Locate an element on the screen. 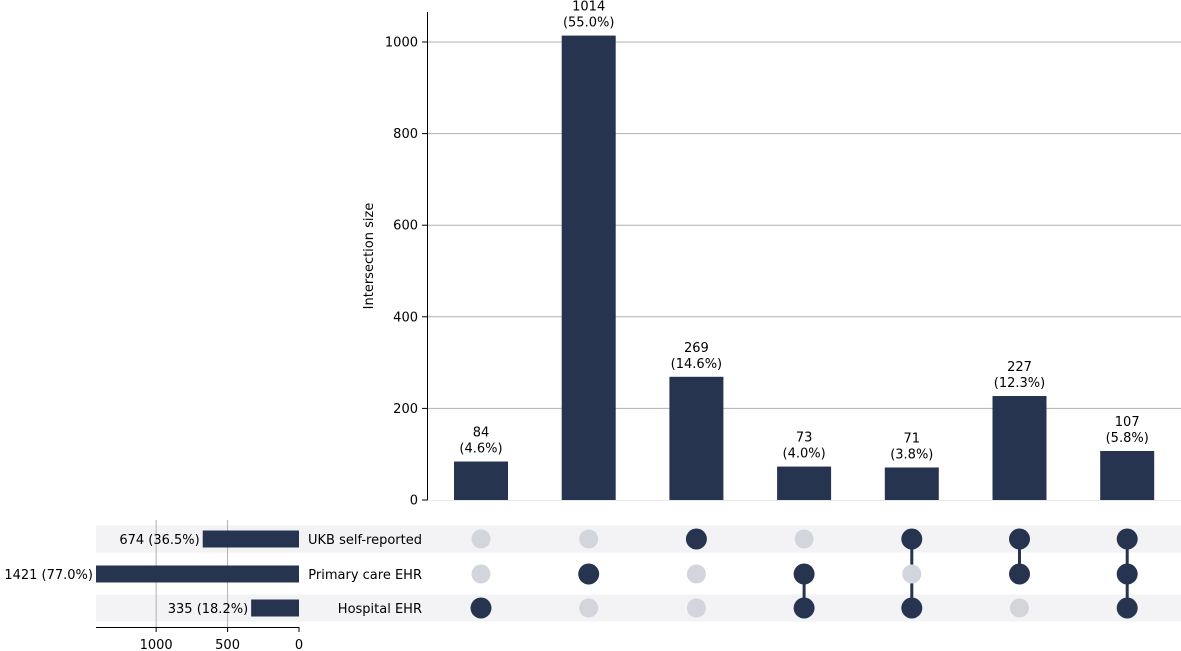  intersection-count-label: 107 is located at coordinates (1127, 422).